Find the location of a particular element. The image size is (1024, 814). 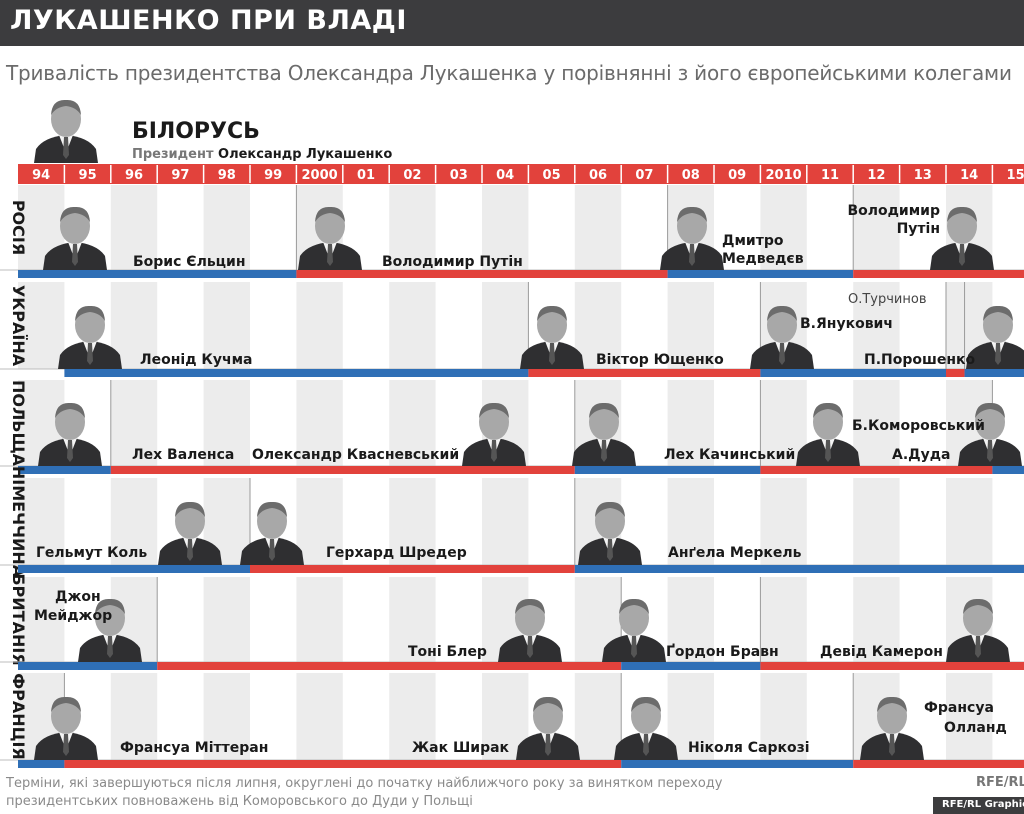

belarus-president-line: Президент Олександр Лукашенко is located at coordinates (262, 154).